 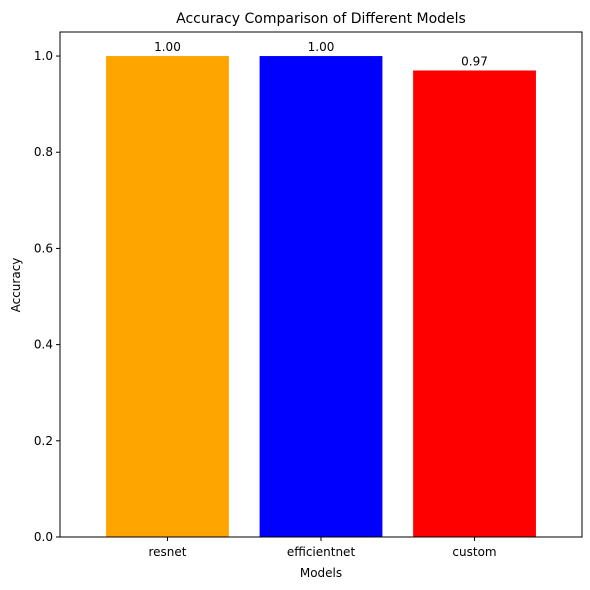 I want to click on y-tick-label: 0.2, so click(x=43, y=441).